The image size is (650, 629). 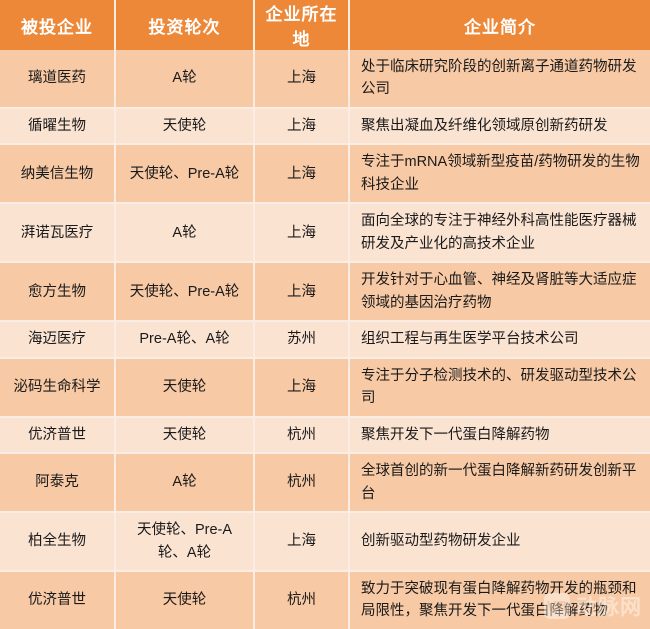 What do you see at coordinates (184, 25) in the screenshot?
I see `column-header-round: 投资轮次` at bounding box center [184, 25].